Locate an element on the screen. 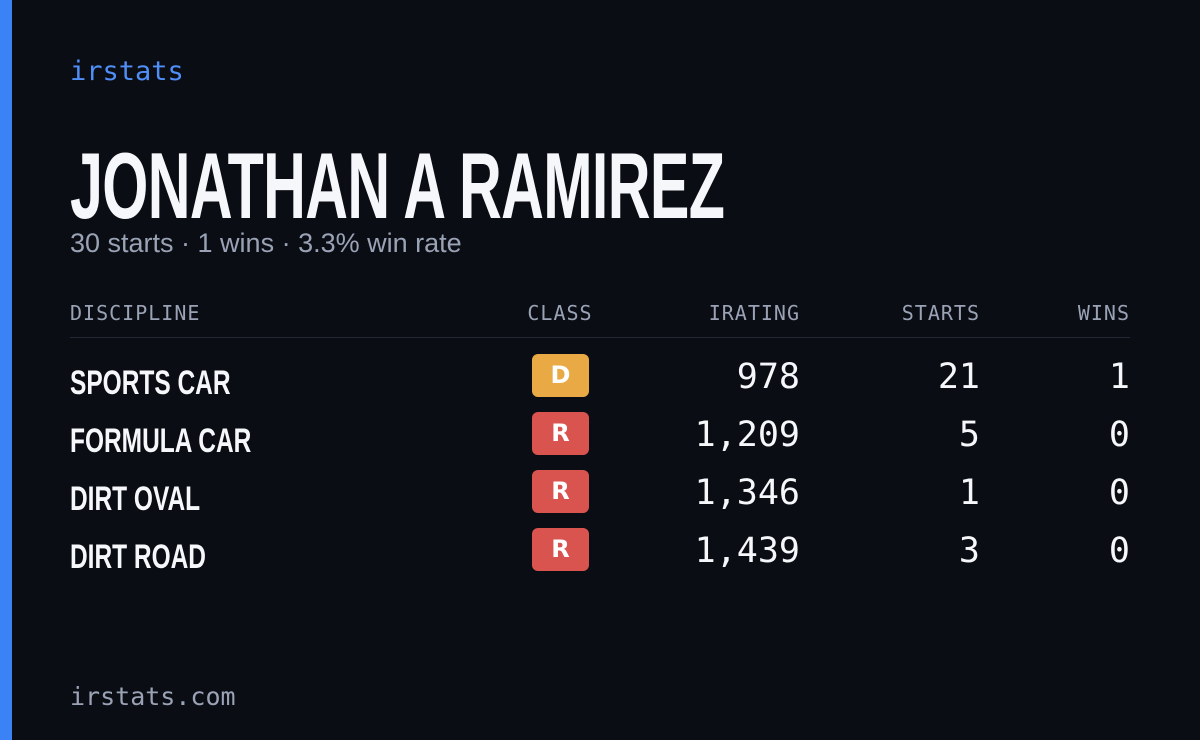  column-header: DISCIPLINE is located at coordinates (135, 313).